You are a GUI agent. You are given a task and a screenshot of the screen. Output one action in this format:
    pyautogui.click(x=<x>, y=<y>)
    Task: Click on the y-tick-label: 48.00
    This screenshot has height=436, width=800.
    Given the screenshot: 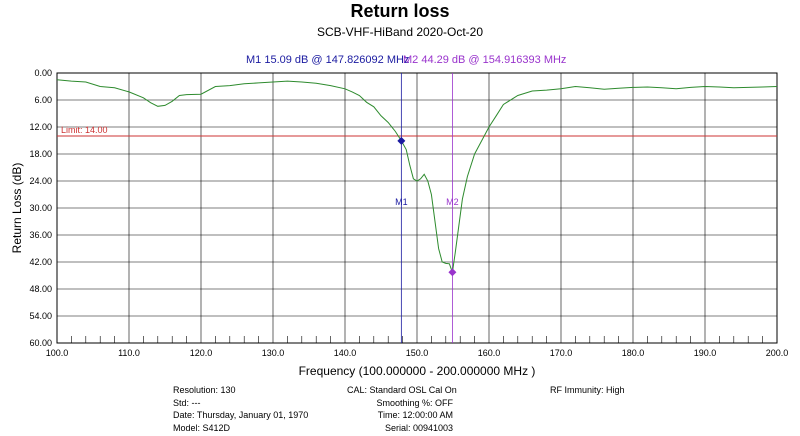 What is the action you would take?
    pyautogui.click(x=40, y=289)
    